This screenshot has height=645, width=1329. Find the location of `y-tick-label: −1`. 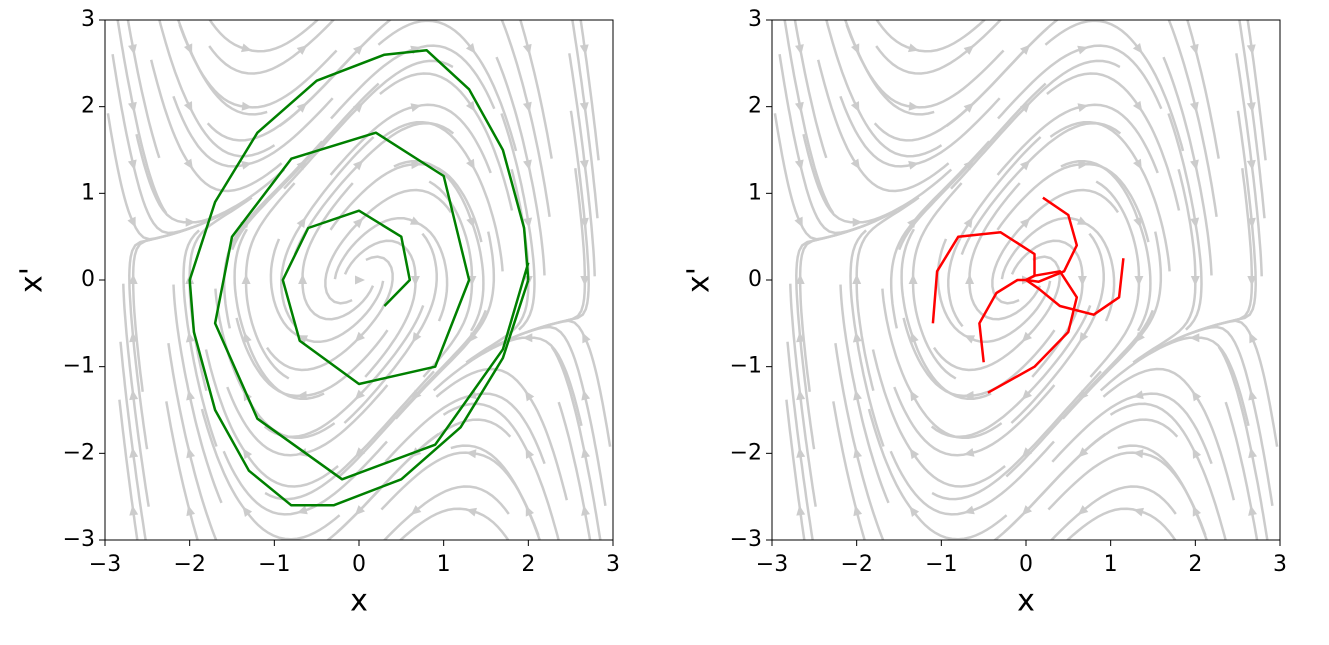

y-tick-label: −1 is located at coordinates (79, 366).